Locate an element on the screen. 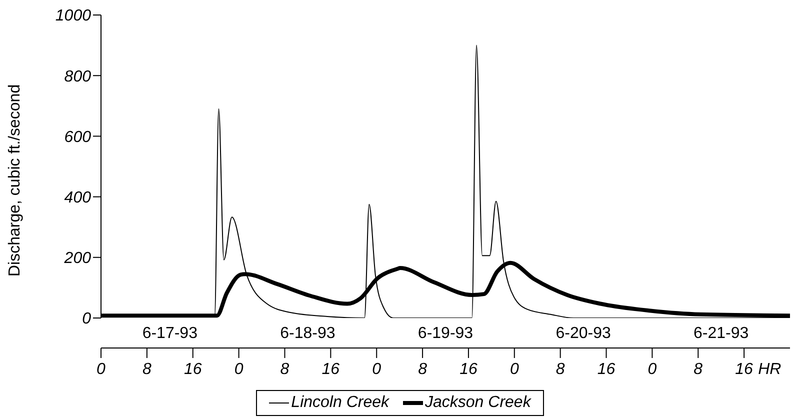 The image size is (793, 420). y-tick-label: 400 is located at coordinates (78, 197).